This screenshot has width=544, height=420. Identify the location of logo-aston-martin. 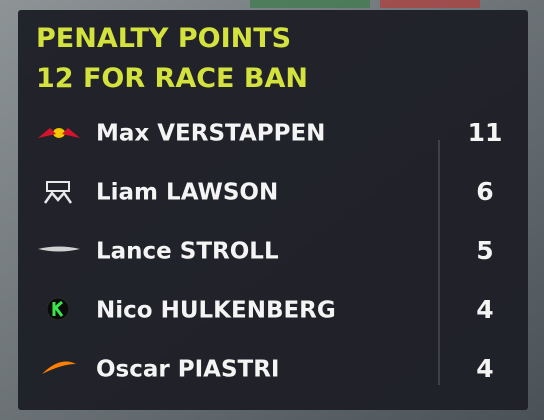
(59, 249).